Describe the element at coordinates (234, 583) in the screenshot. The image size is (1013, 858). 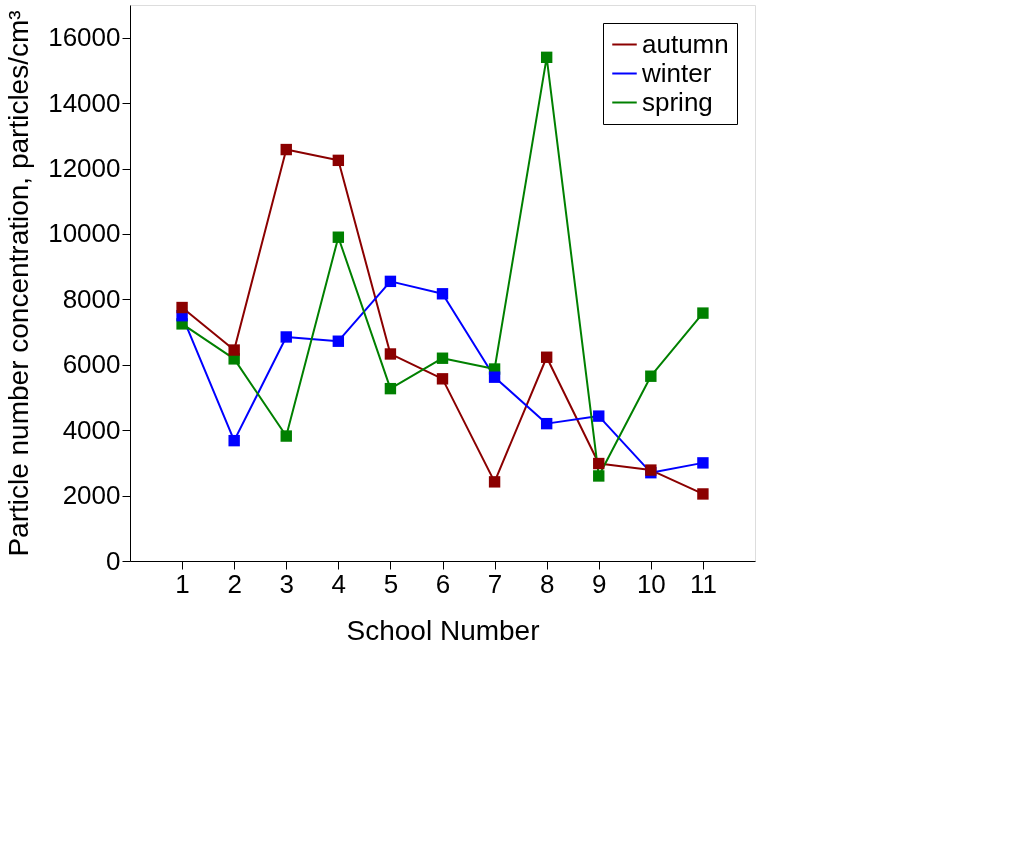
I see `x-tick-label: 2` at that location.